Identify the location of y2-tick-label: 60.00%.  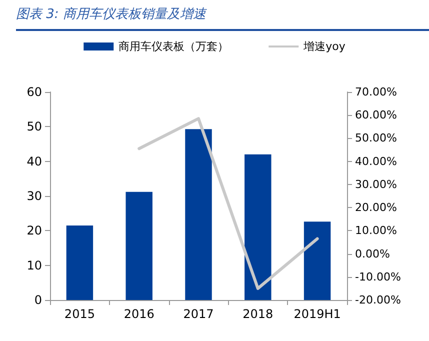
(376, 115).